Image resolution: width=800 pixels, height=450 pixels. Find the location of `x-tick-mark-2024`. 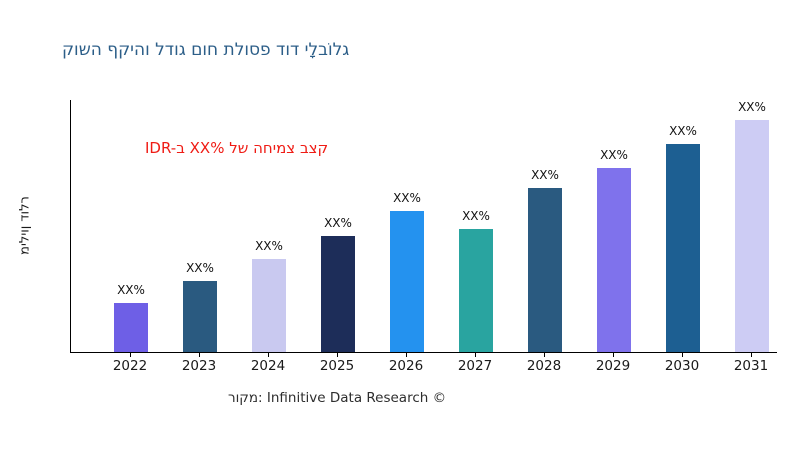

x-tick-mark-2024 is located at coordinates (268, 354).